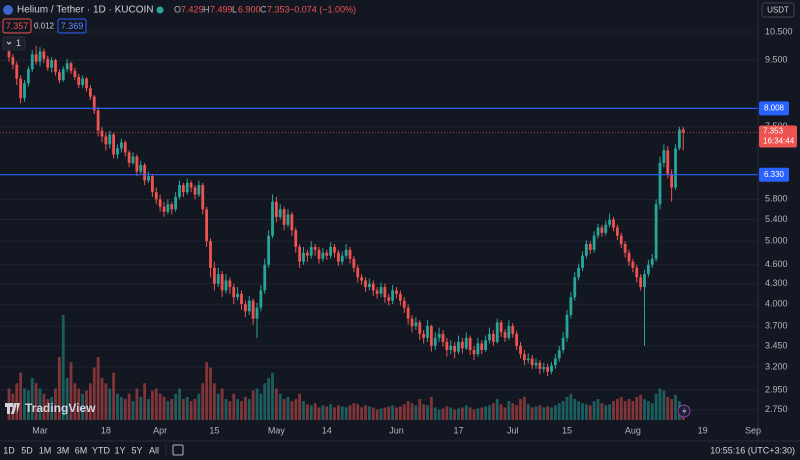  I want to click on currency-button, so click(778, 10).